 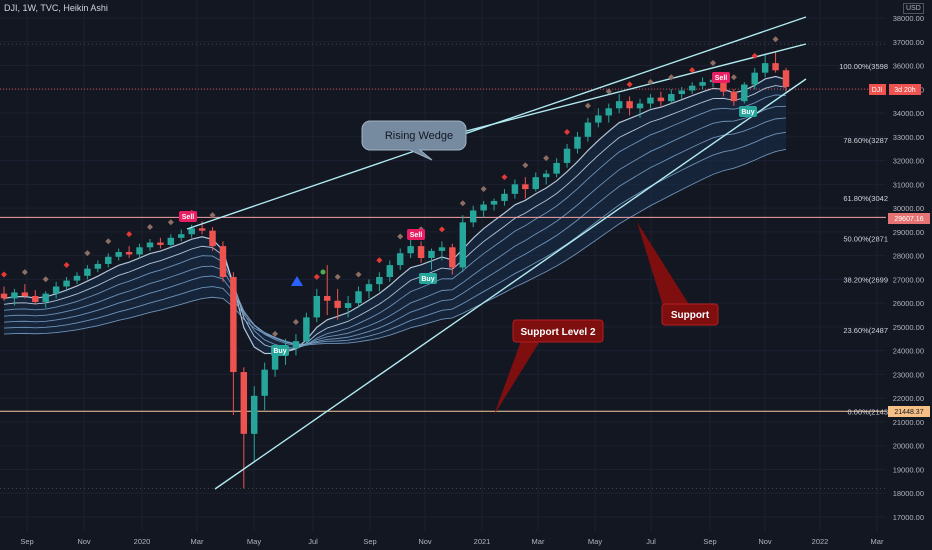 What do you see at coordinates (557, 332) in the screenshot?
I see `support-level-2-label: Support Level 2` at bounding box center [557, 332].